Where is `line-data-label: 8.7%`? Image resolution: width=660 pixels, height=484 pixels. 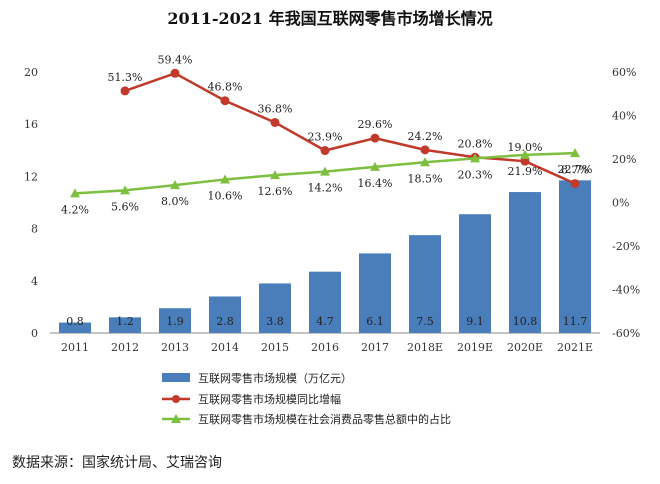 line-data-label: 8.7% is located at coordinates (575, 170).